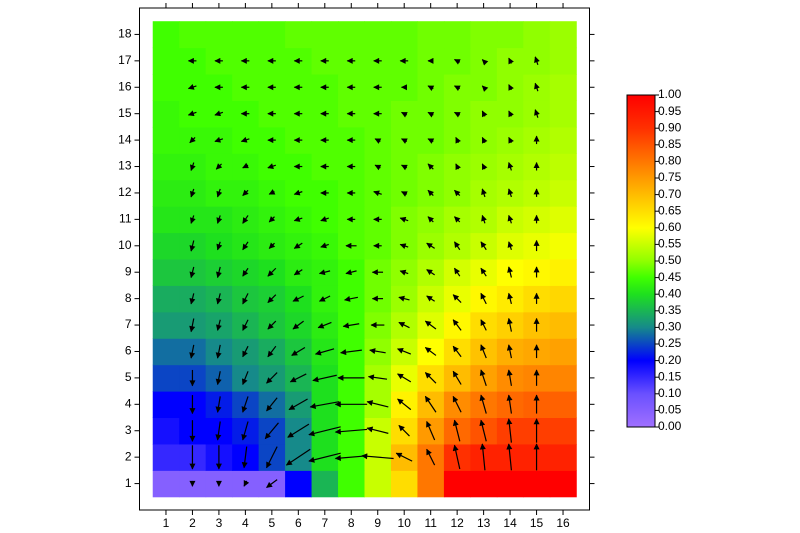 The width and height of the screenshot is (800, 533). What do you see at coordinates (670, 426) in the screenshot?
I see `color-bar-label: 0.00` at bounding box center [670, 426].